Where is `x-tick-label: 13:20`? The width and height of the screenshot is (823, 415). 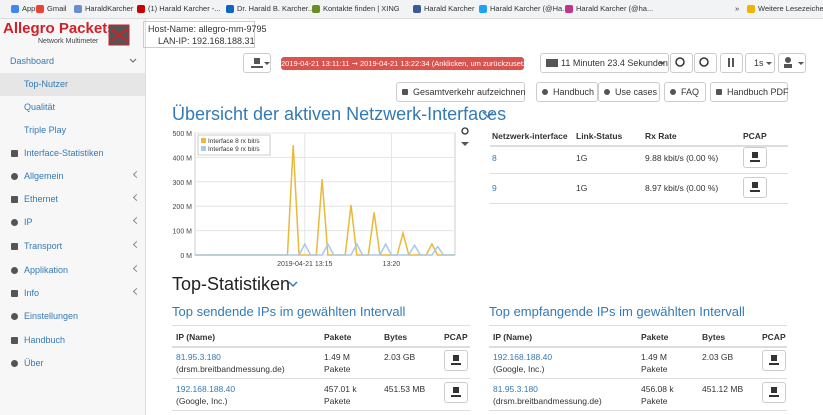 x-tick-label: 13:20 is located at coordinates (392, 264).